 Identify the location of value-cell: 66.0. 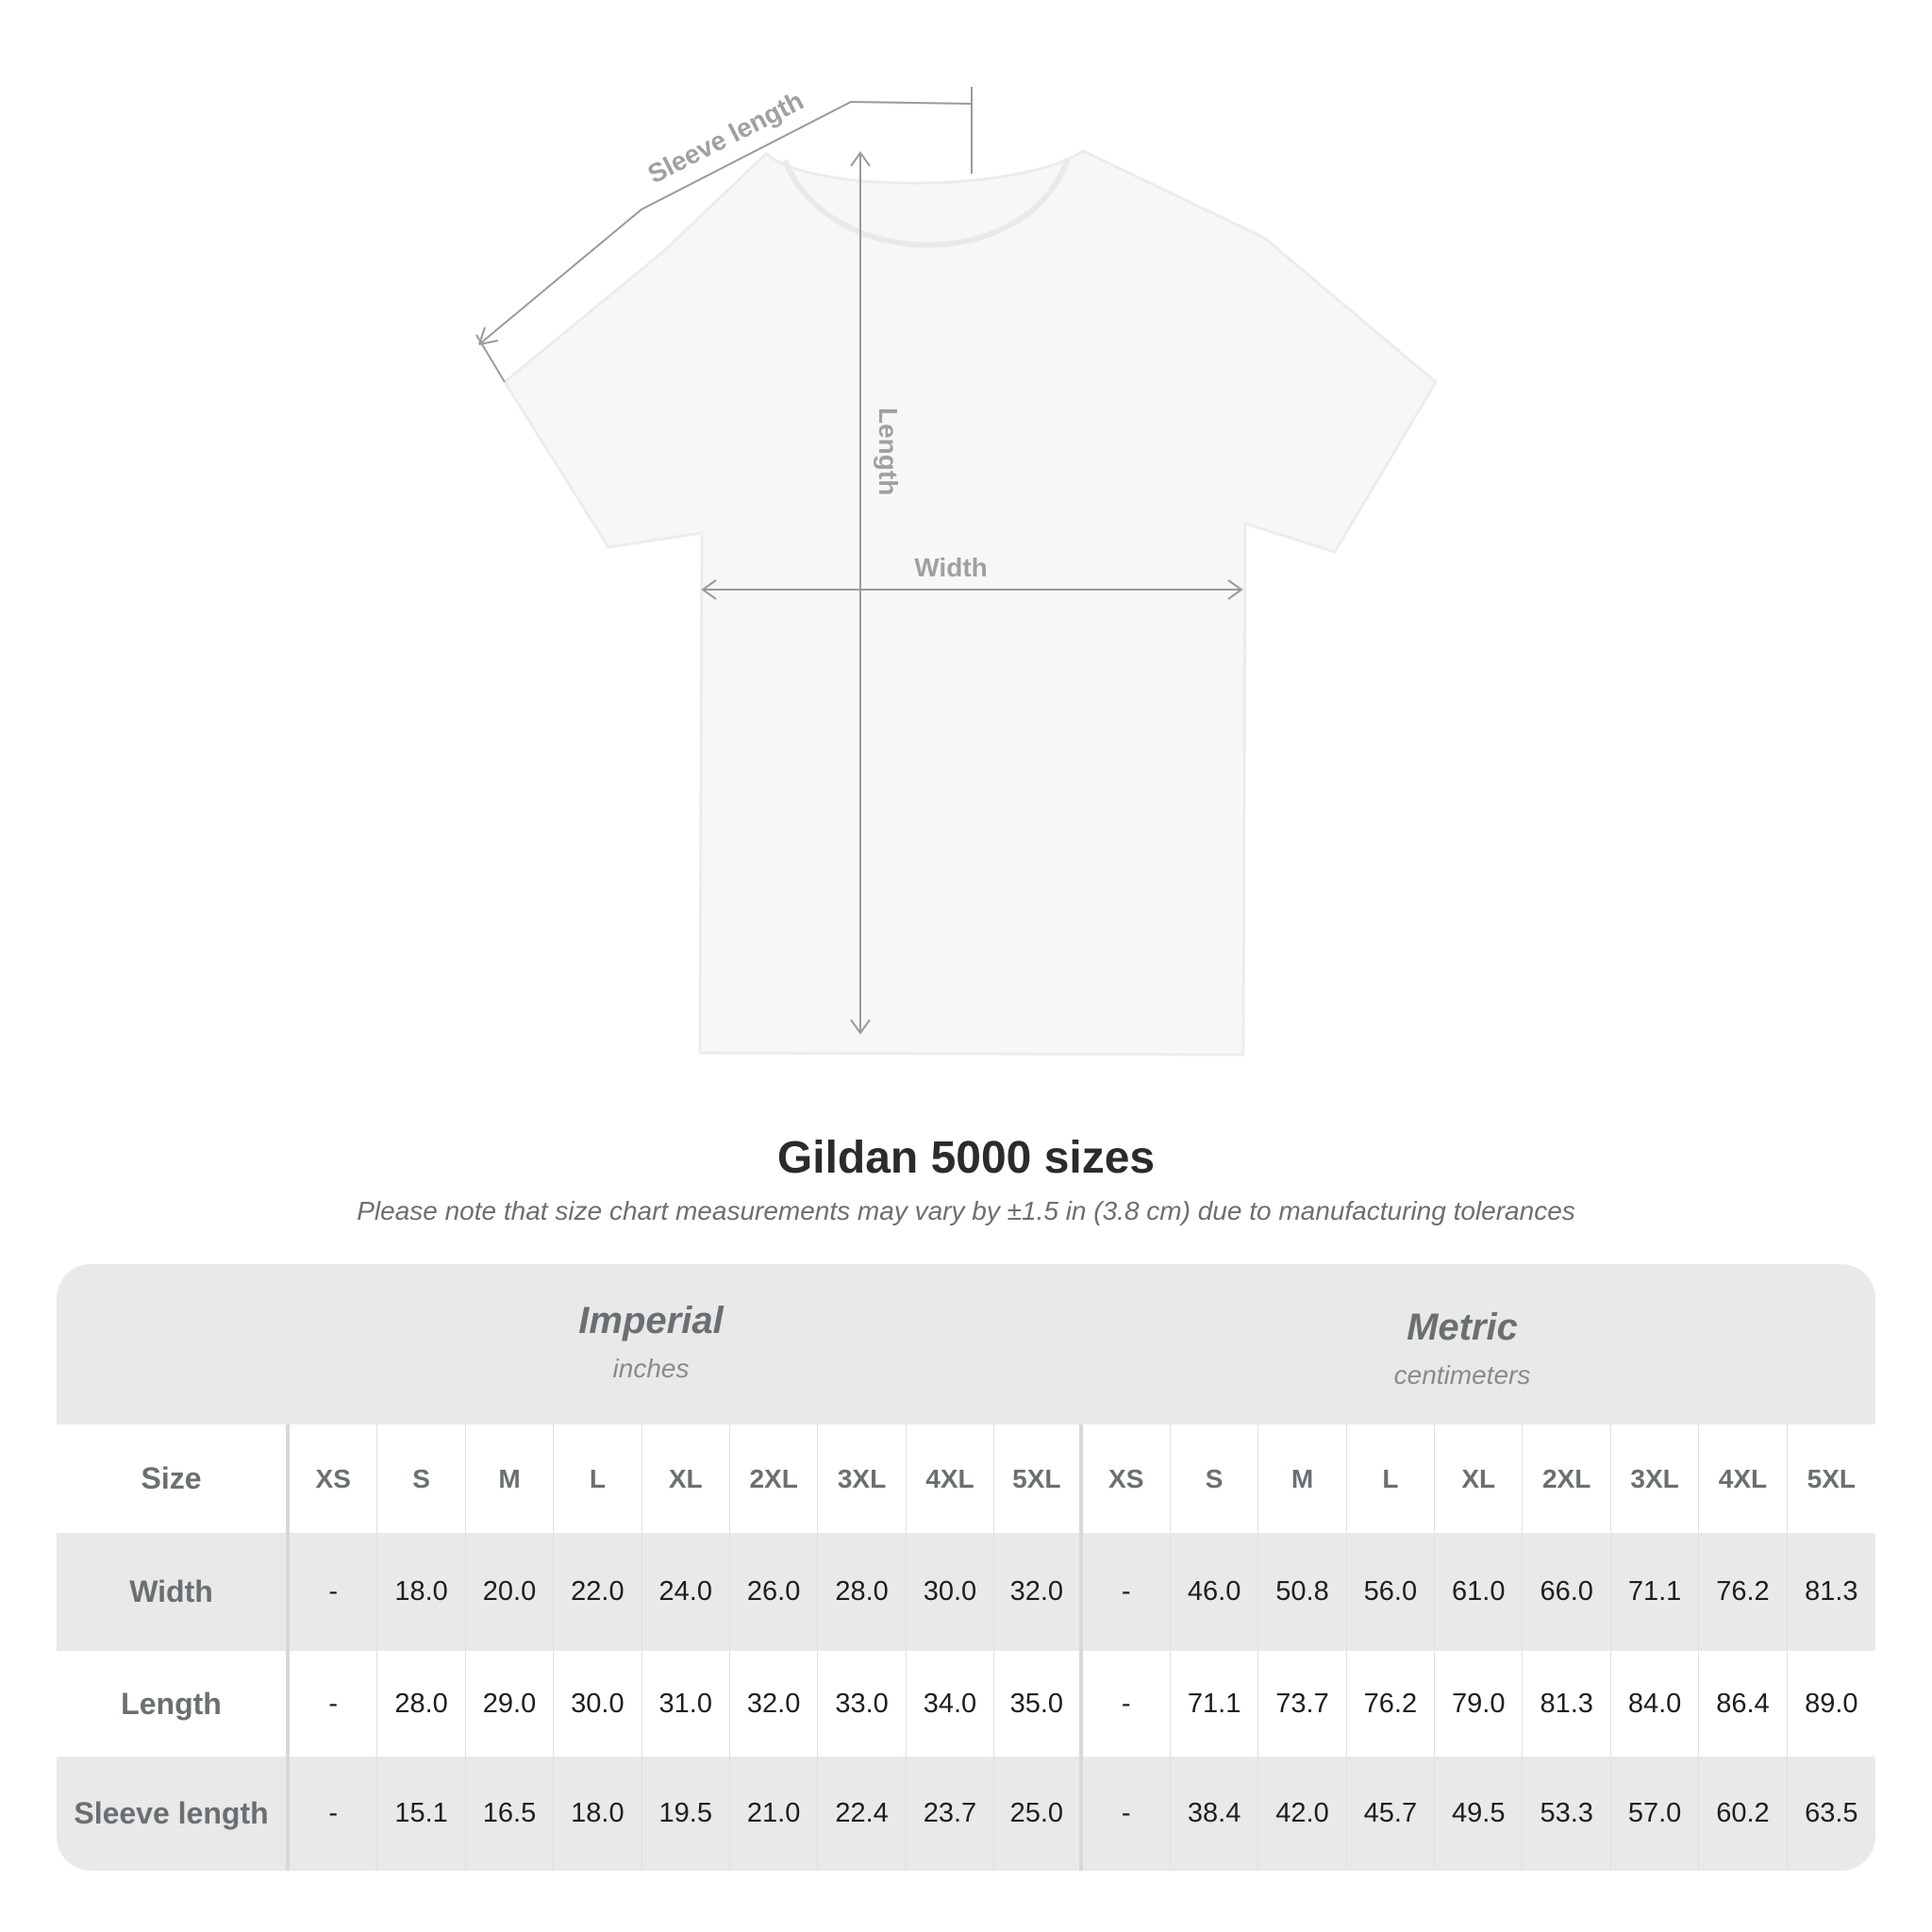
(1567, 1592).